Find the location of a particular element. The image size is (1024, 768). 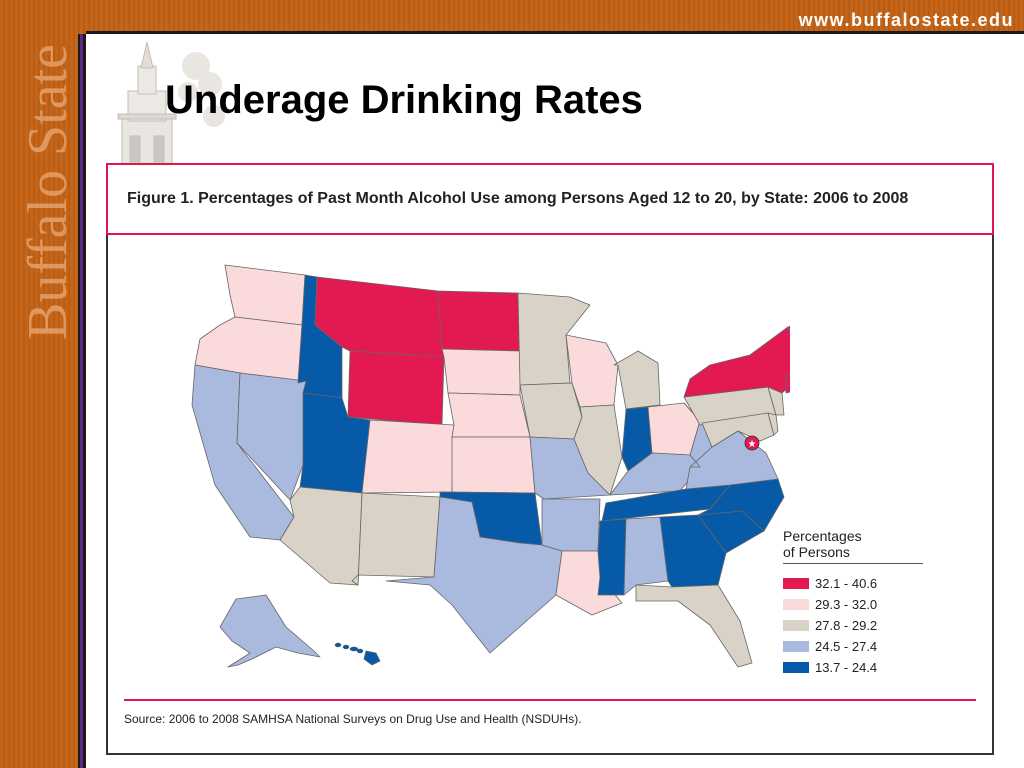

purple-divider is located at coordinates (81, 401).